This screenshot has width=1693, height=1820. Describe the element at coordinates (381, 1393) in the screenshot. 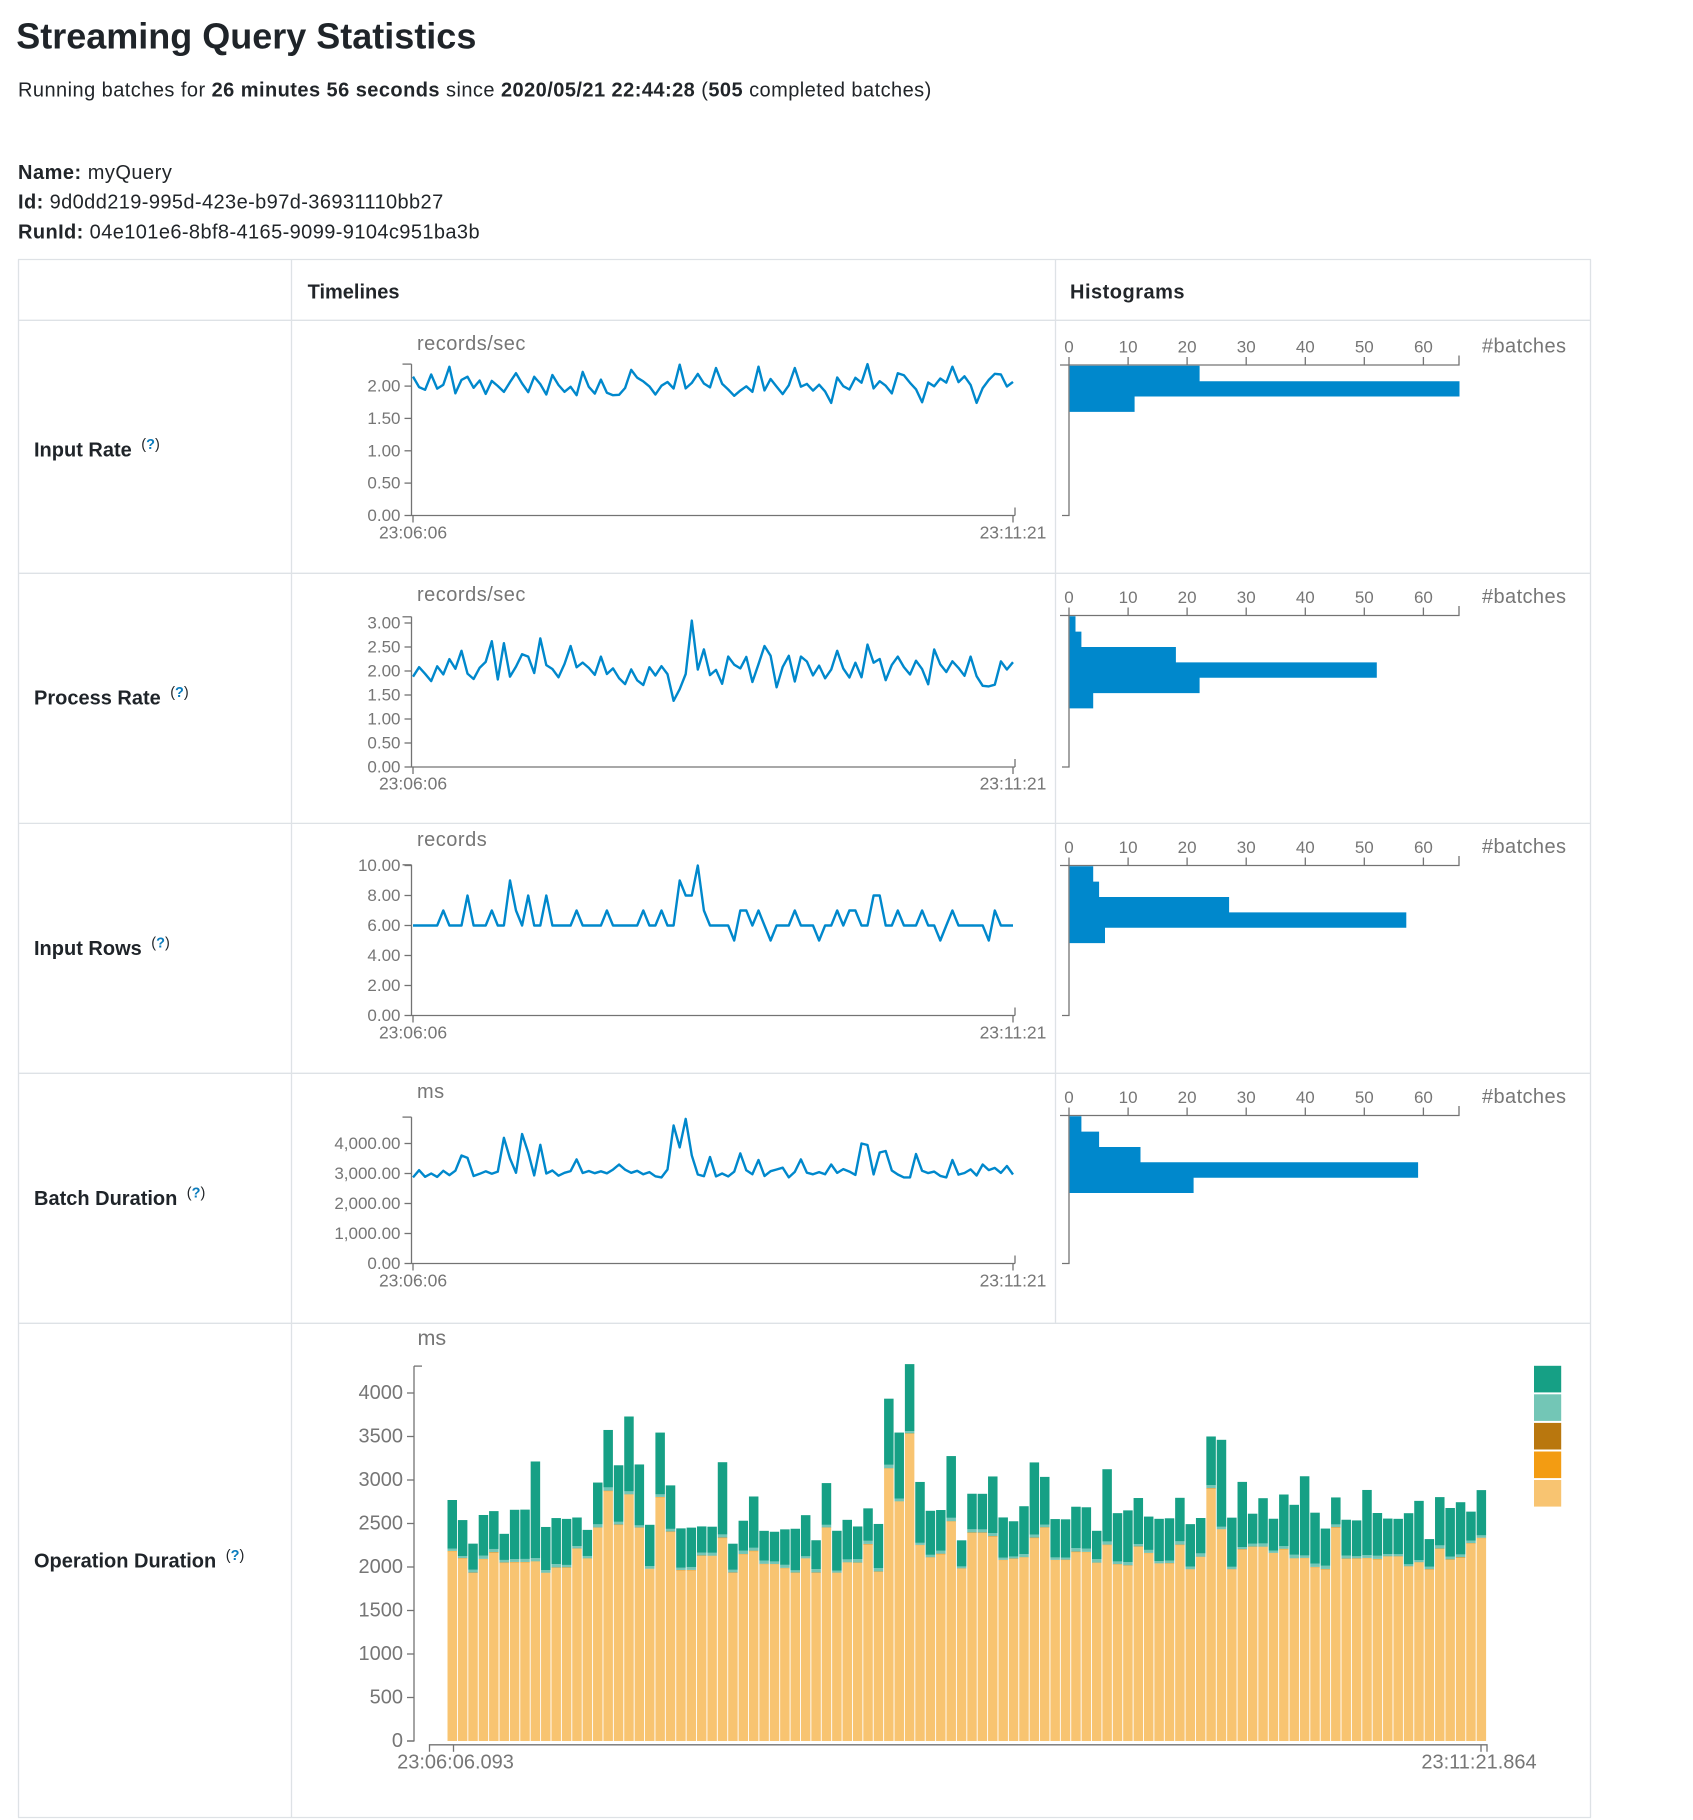

I see `svg-text: 4000` at that location.